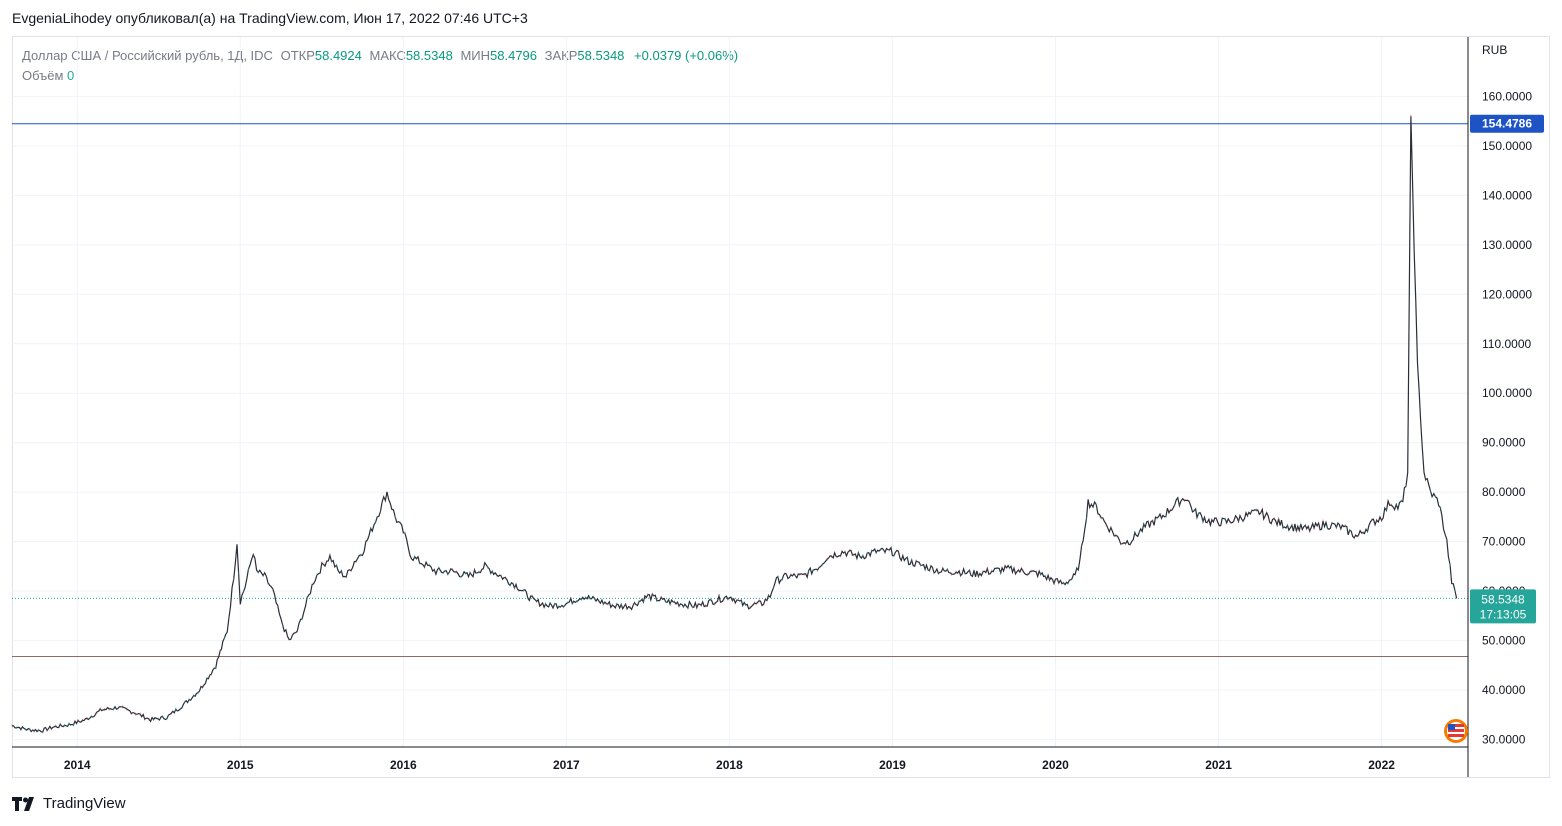  I want to click on y-tick-label: 130.0000, so click(1507, 245).